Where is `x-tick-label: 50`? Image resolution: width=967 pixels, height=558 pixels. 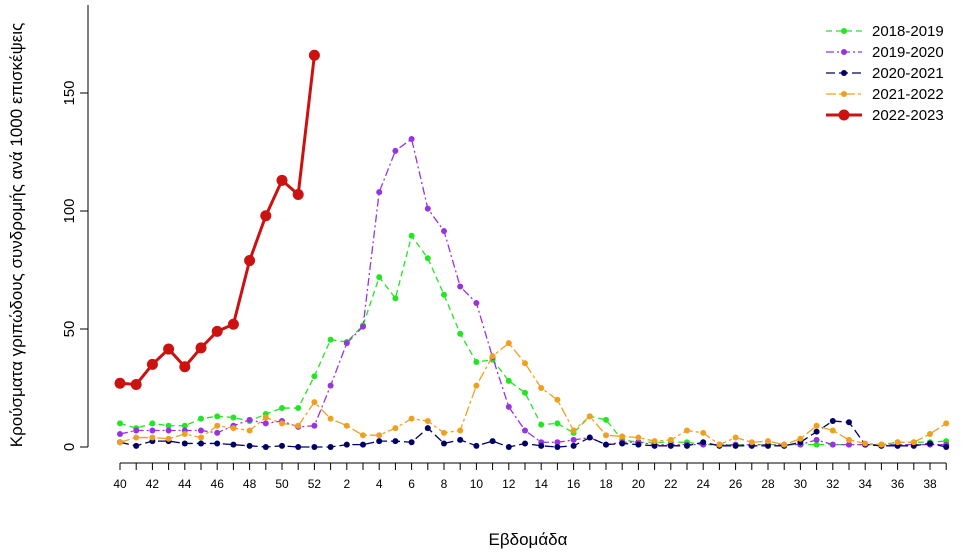 x-tick-label: 50 is located at coordinates (282, 484).